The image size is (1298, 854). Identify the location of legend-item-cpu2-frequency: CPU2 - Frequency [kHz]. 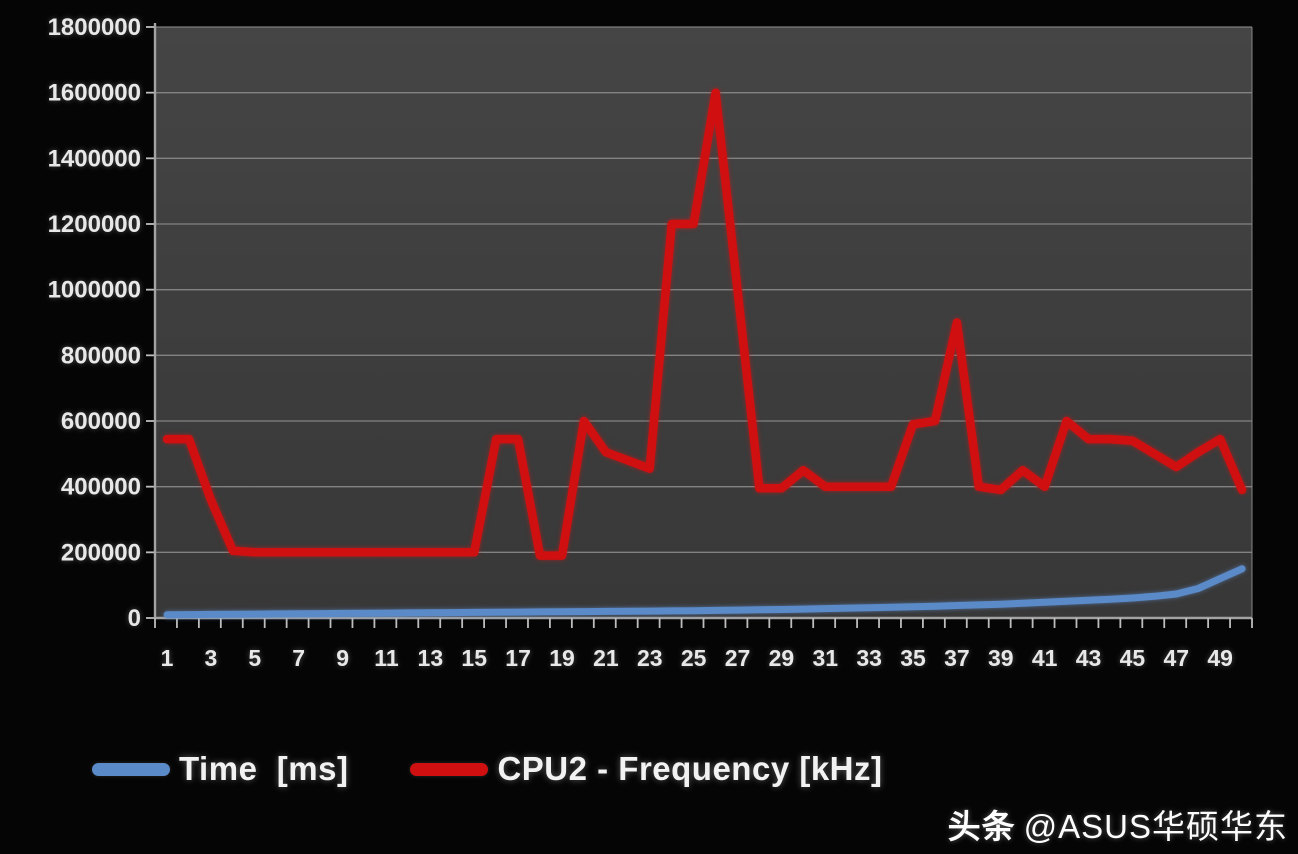
(646, 769).